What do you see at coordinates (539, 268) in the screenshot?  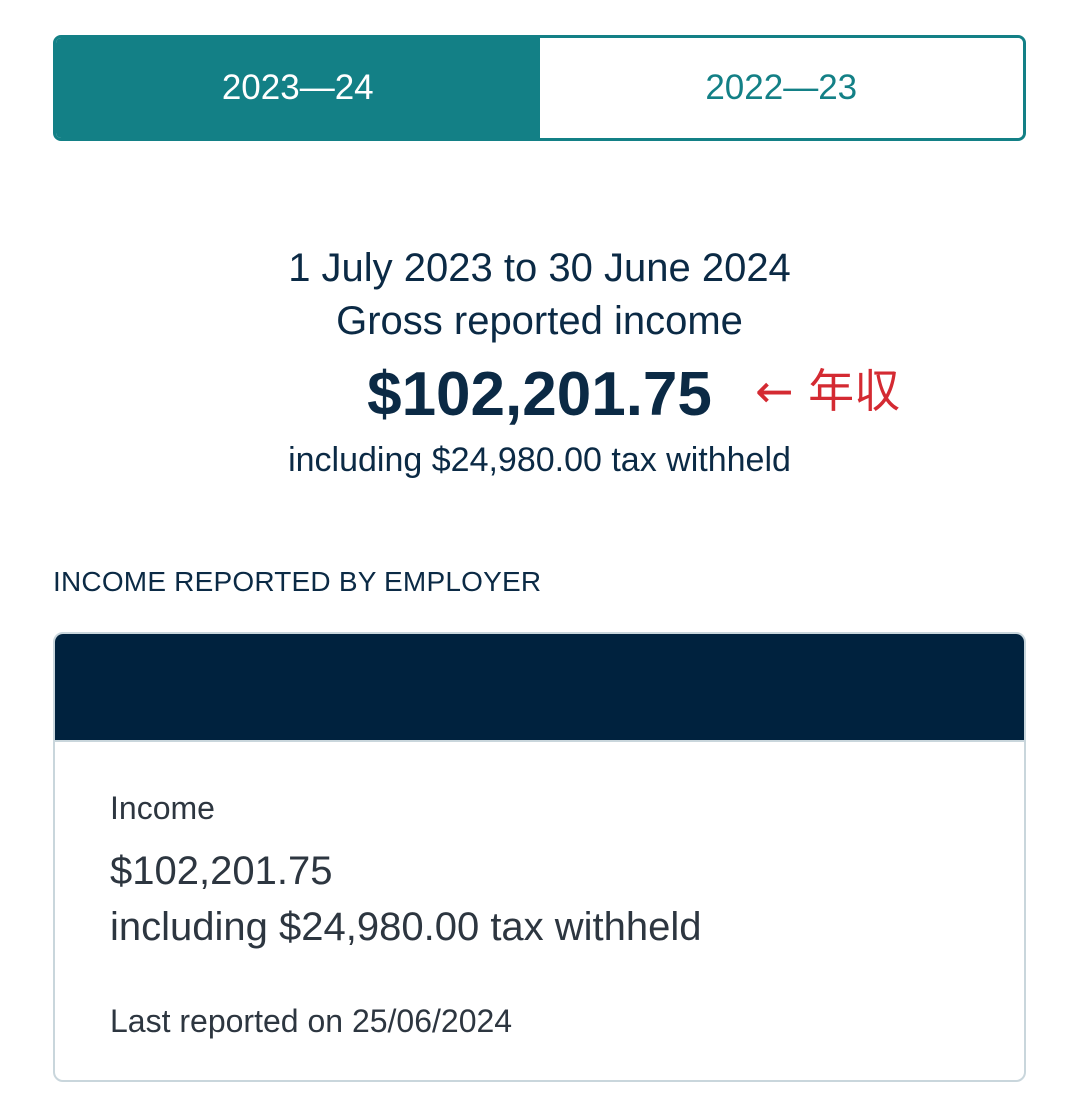 I see `period-range: 1 July 2023 to 30 June 2024` at bounding box center [539, 268].